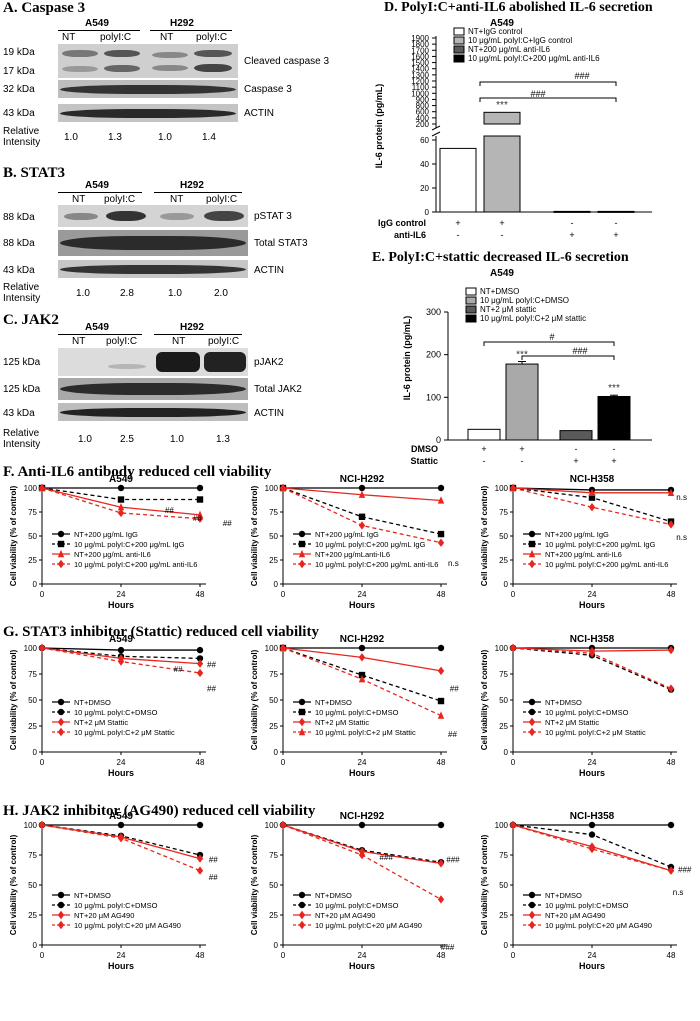  I want to click on intensity-value: 2.8, so click(127, 293).